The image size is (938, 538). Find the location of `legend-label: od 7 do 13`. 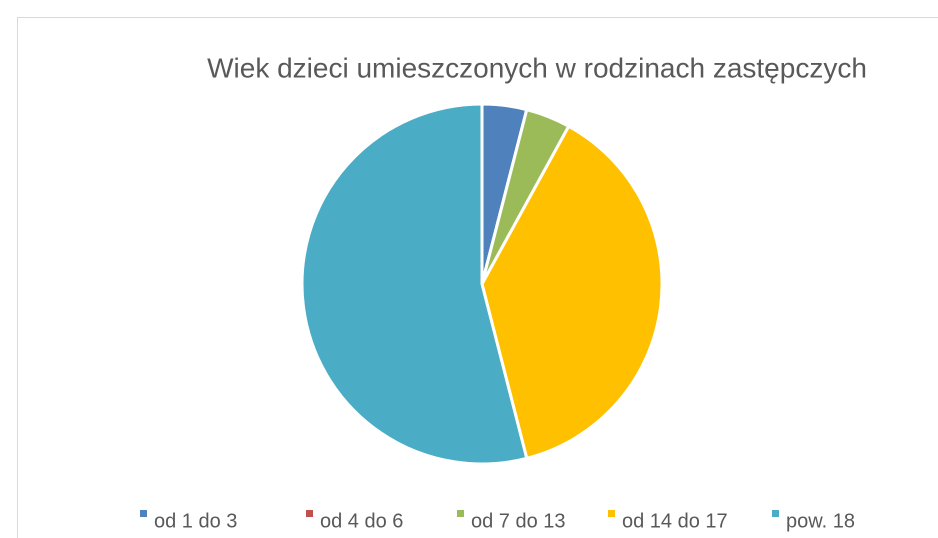

legend-label: od 7 do 13 is located at coordinates (518, 521).